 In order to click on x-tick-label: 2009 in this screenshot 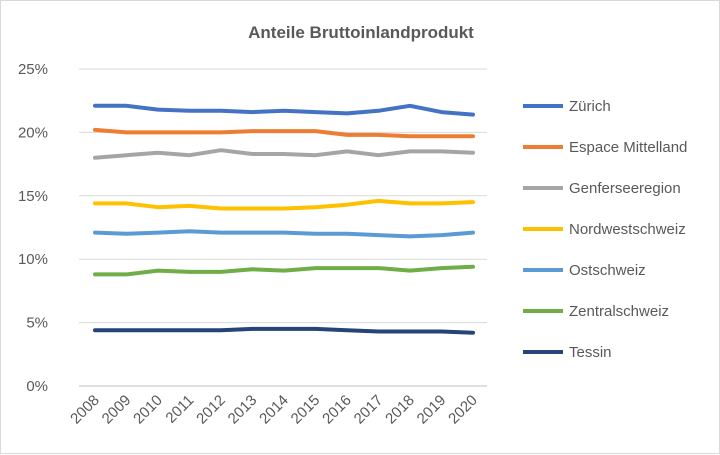, I will do `click(117, 410)`.